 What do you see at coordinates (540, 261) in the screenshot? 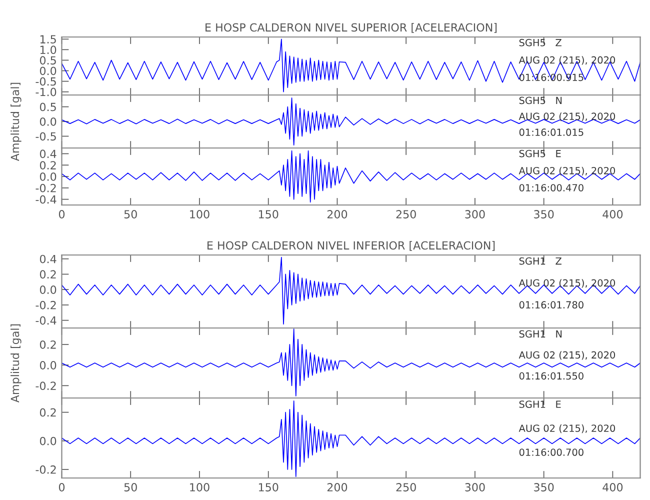
I see `annotation: SGH1 Z` at bounding box center [540, 261].